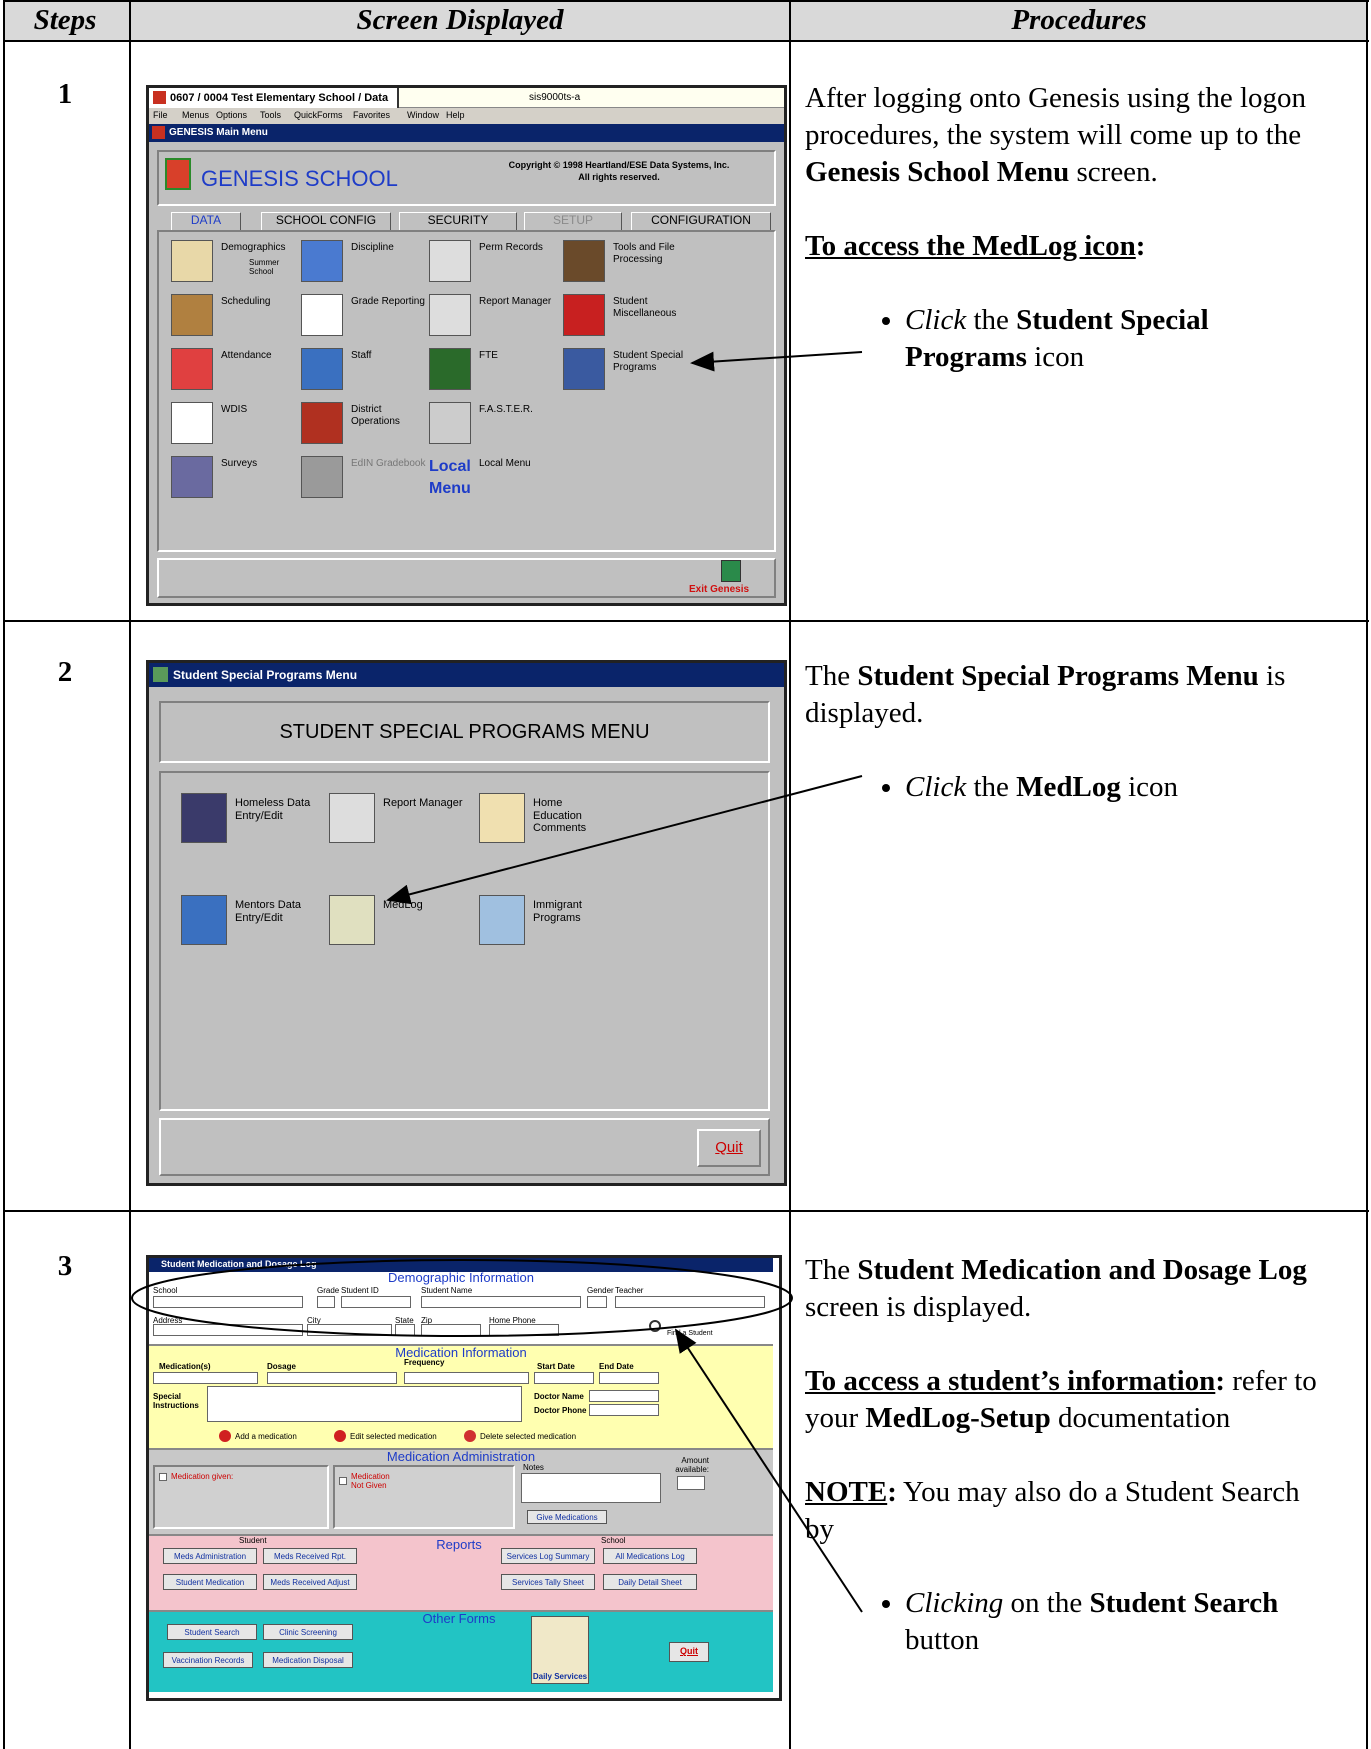 This screenshot has width=1371, height=1749. I want to click on icon-panel, so click(466, 391).